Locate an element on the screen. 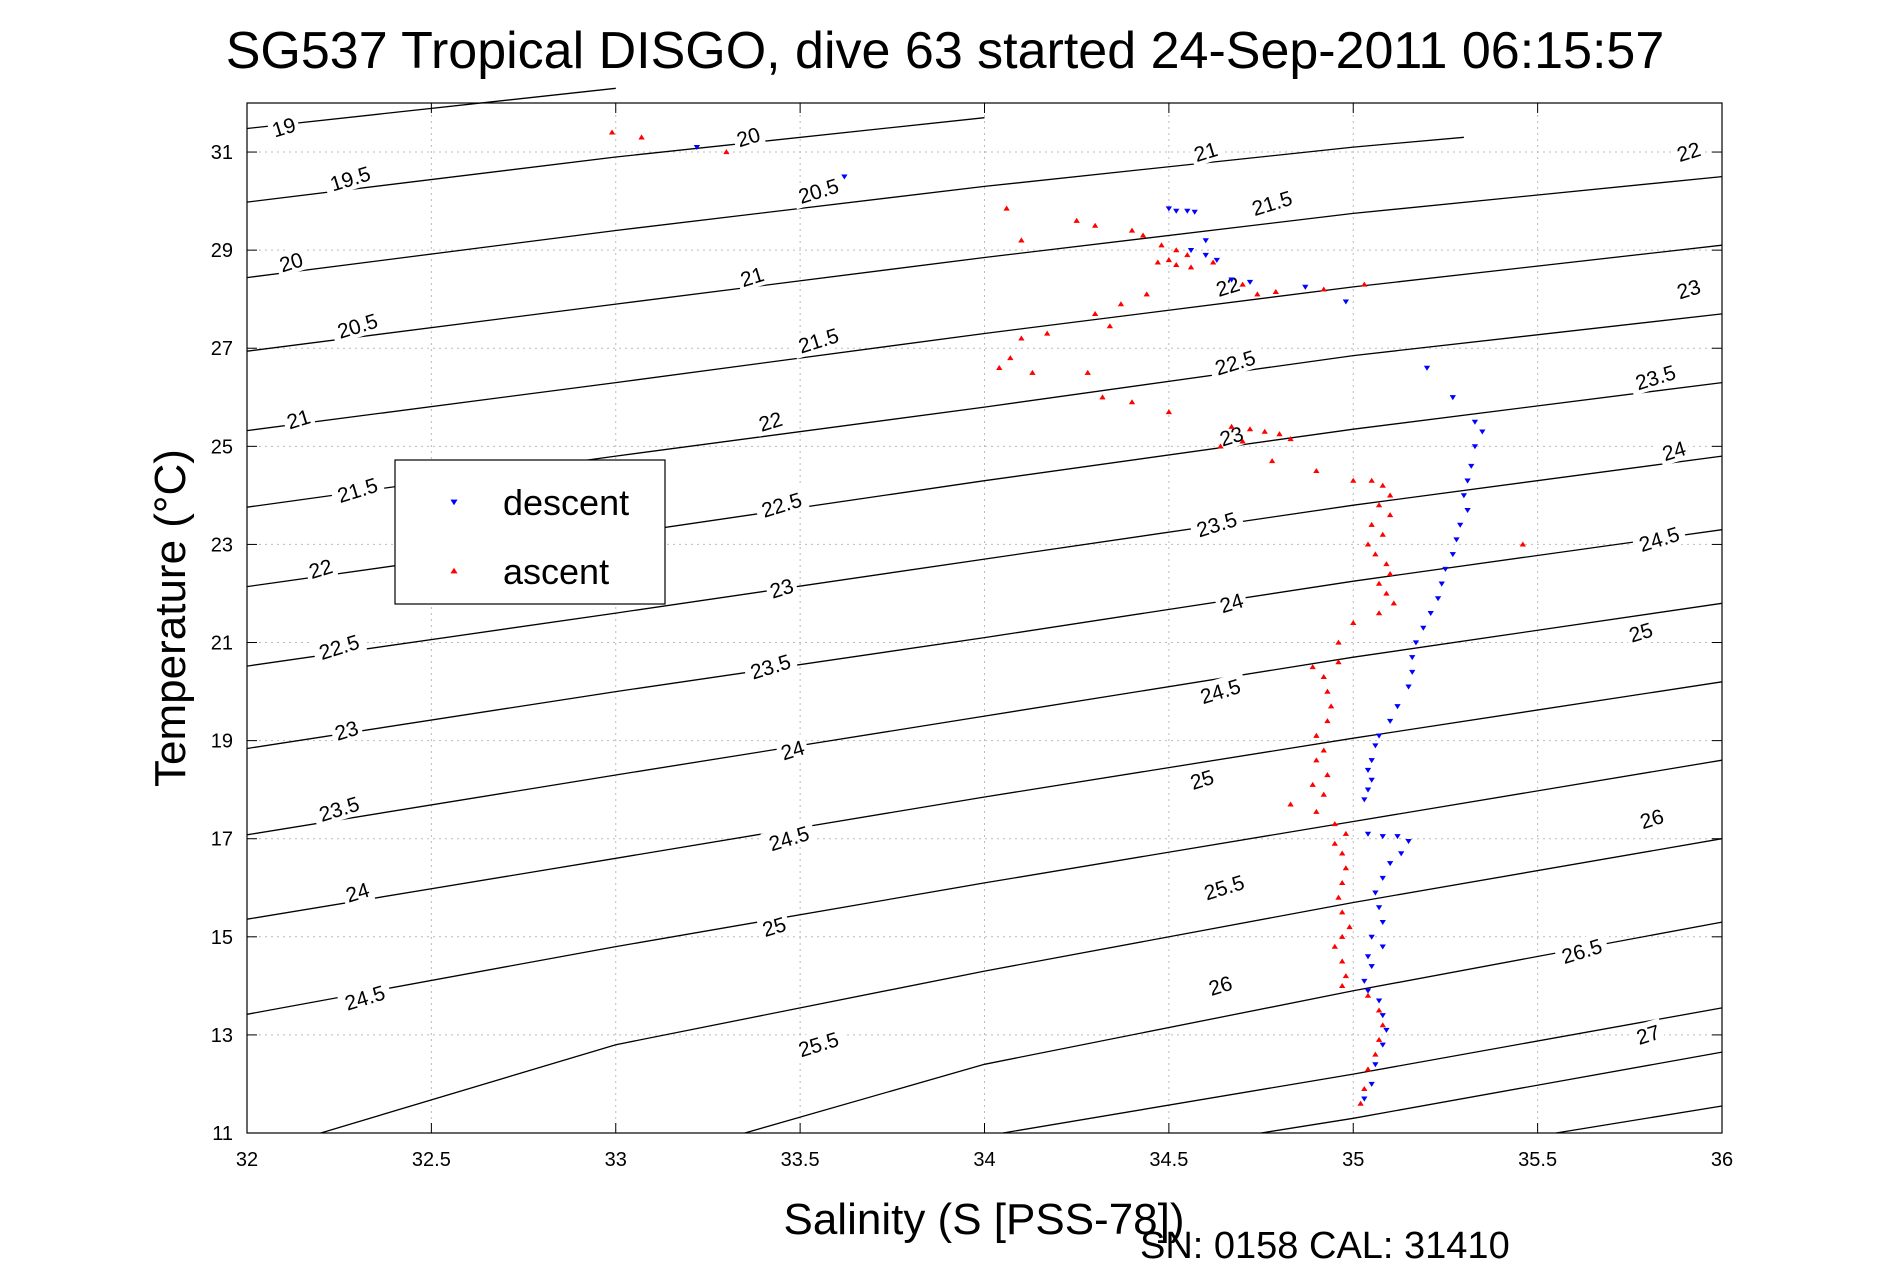 The height and width of the screenshot is (1262, 1891). contour-label: 27 is located at coordinates (1648, 1034).